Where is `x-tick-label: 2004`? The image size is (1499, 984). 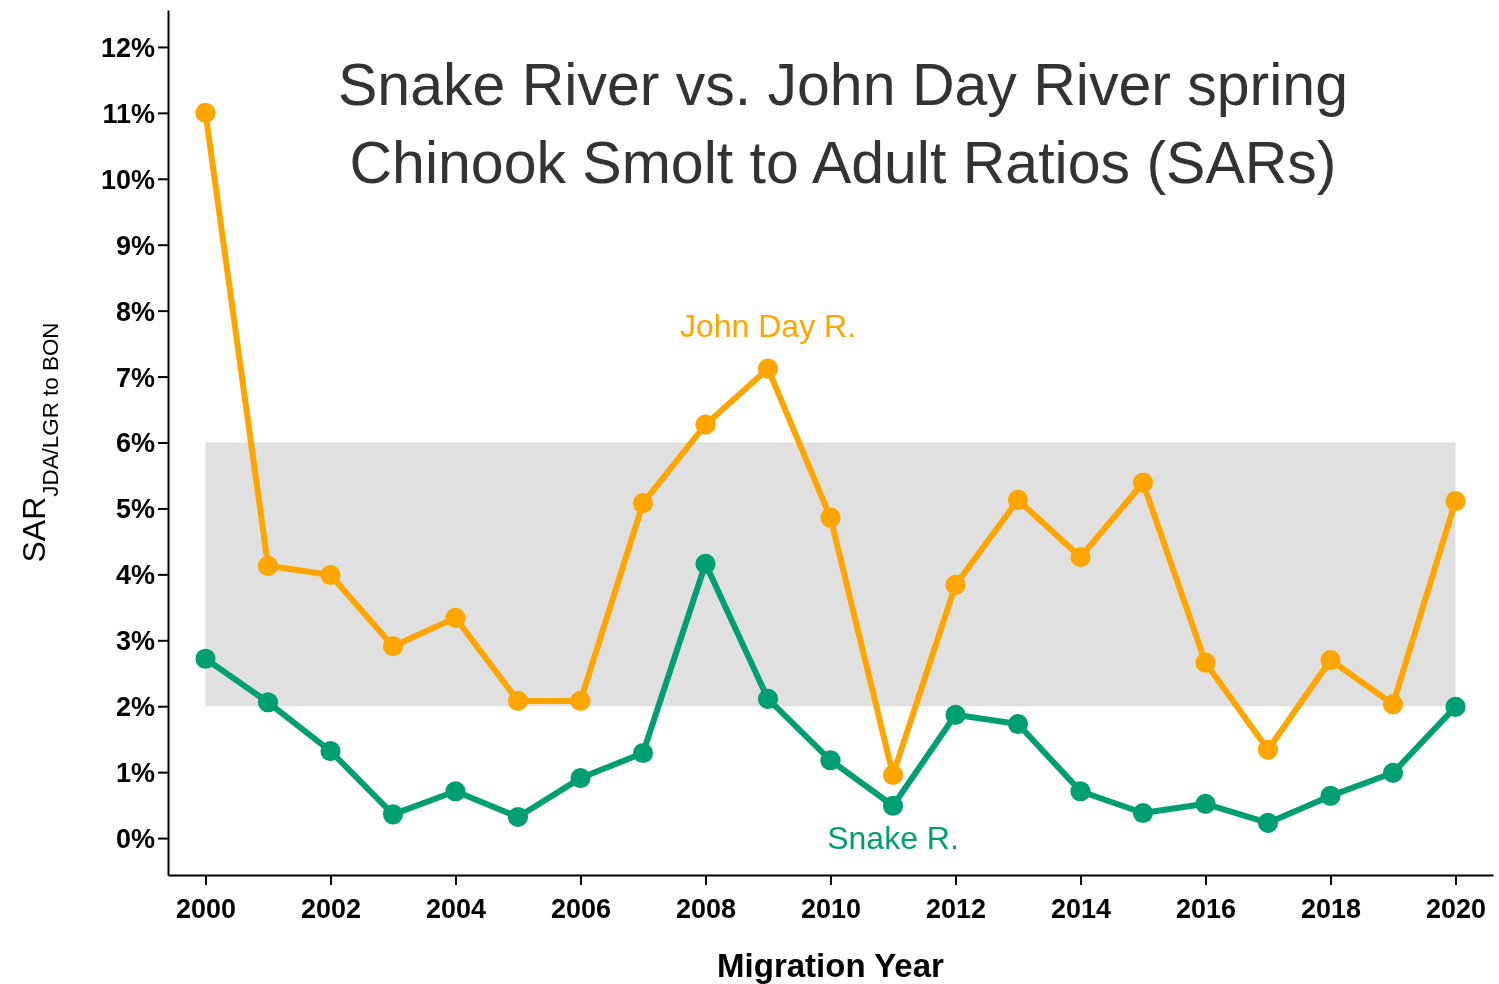 x-tick-label: 2004 is located at coordinates (456, 908).